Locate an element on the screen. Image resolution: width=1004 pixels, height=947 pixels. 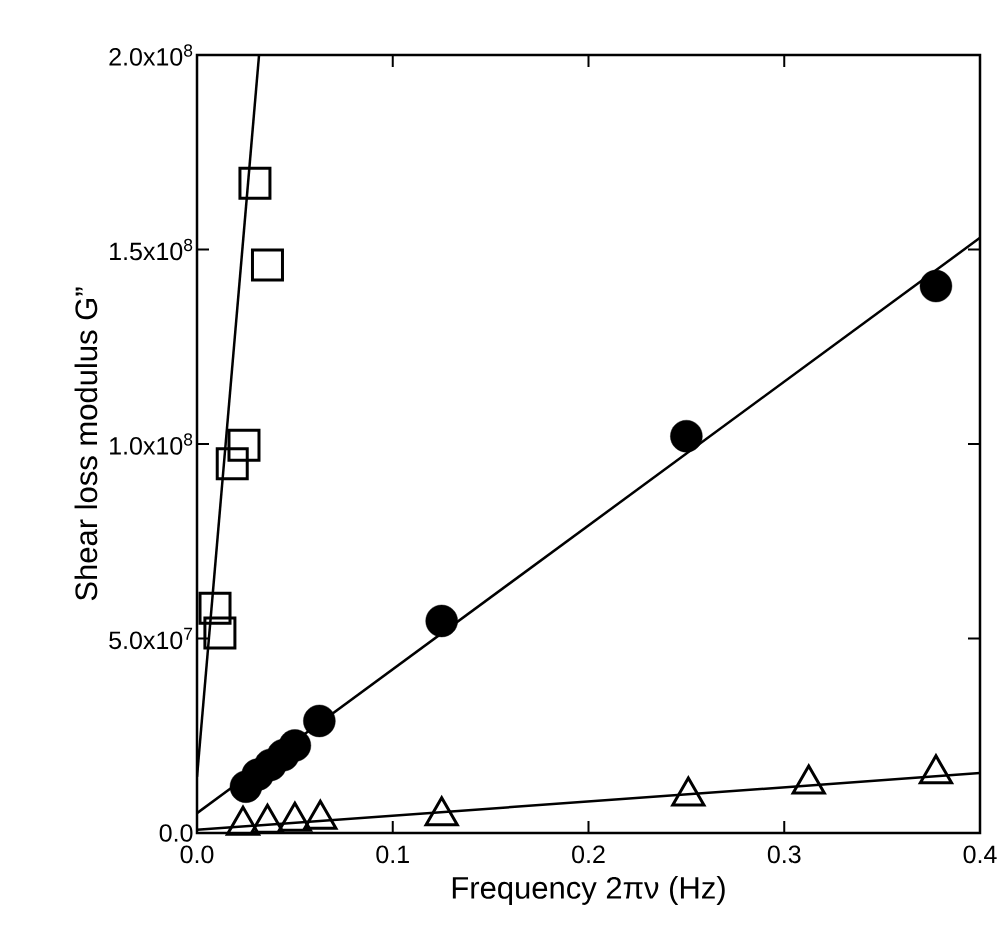
y-tick-label: 5.0x10$^{7}$ is located at coordinates (151, 638).